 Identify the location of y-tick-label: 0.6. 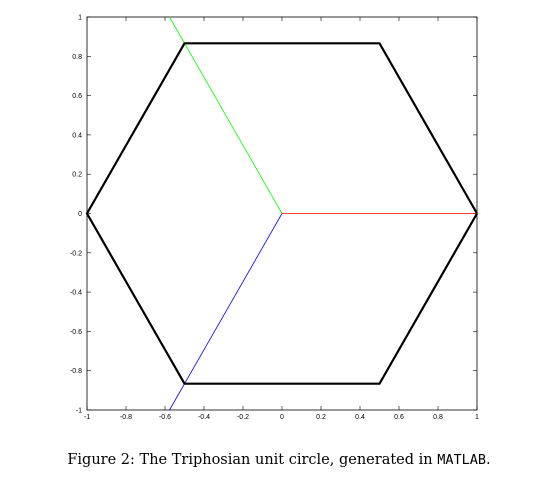
(77, 96).